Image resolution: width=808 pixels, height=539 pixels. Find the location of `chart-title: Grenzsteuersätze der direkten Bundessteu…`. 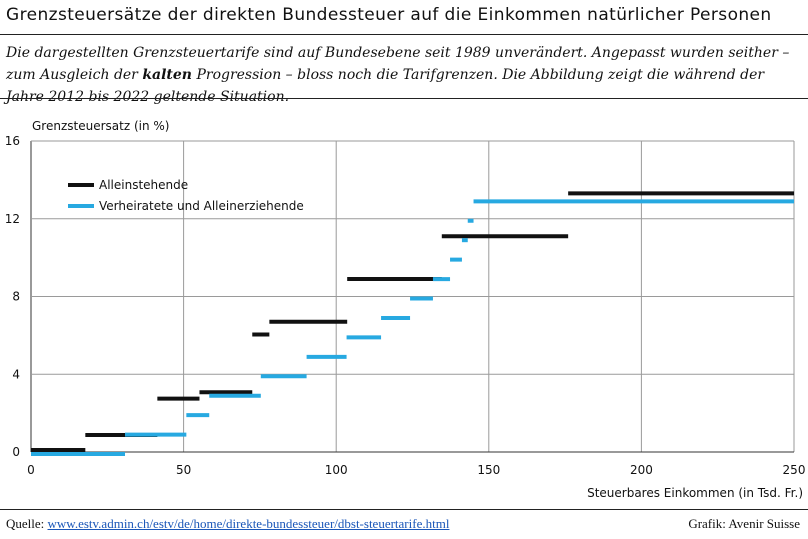

chart-title: Grenzsteuersätze der direkten Bundessteu… is located at coordinates (389, 15).